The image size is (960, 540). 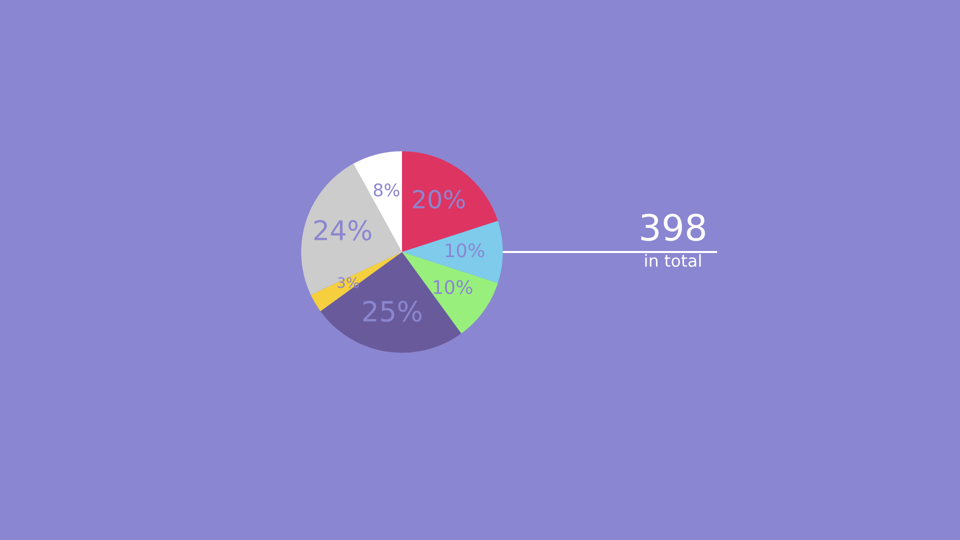 I want to click on text: 398, so click(x=673, y=228).